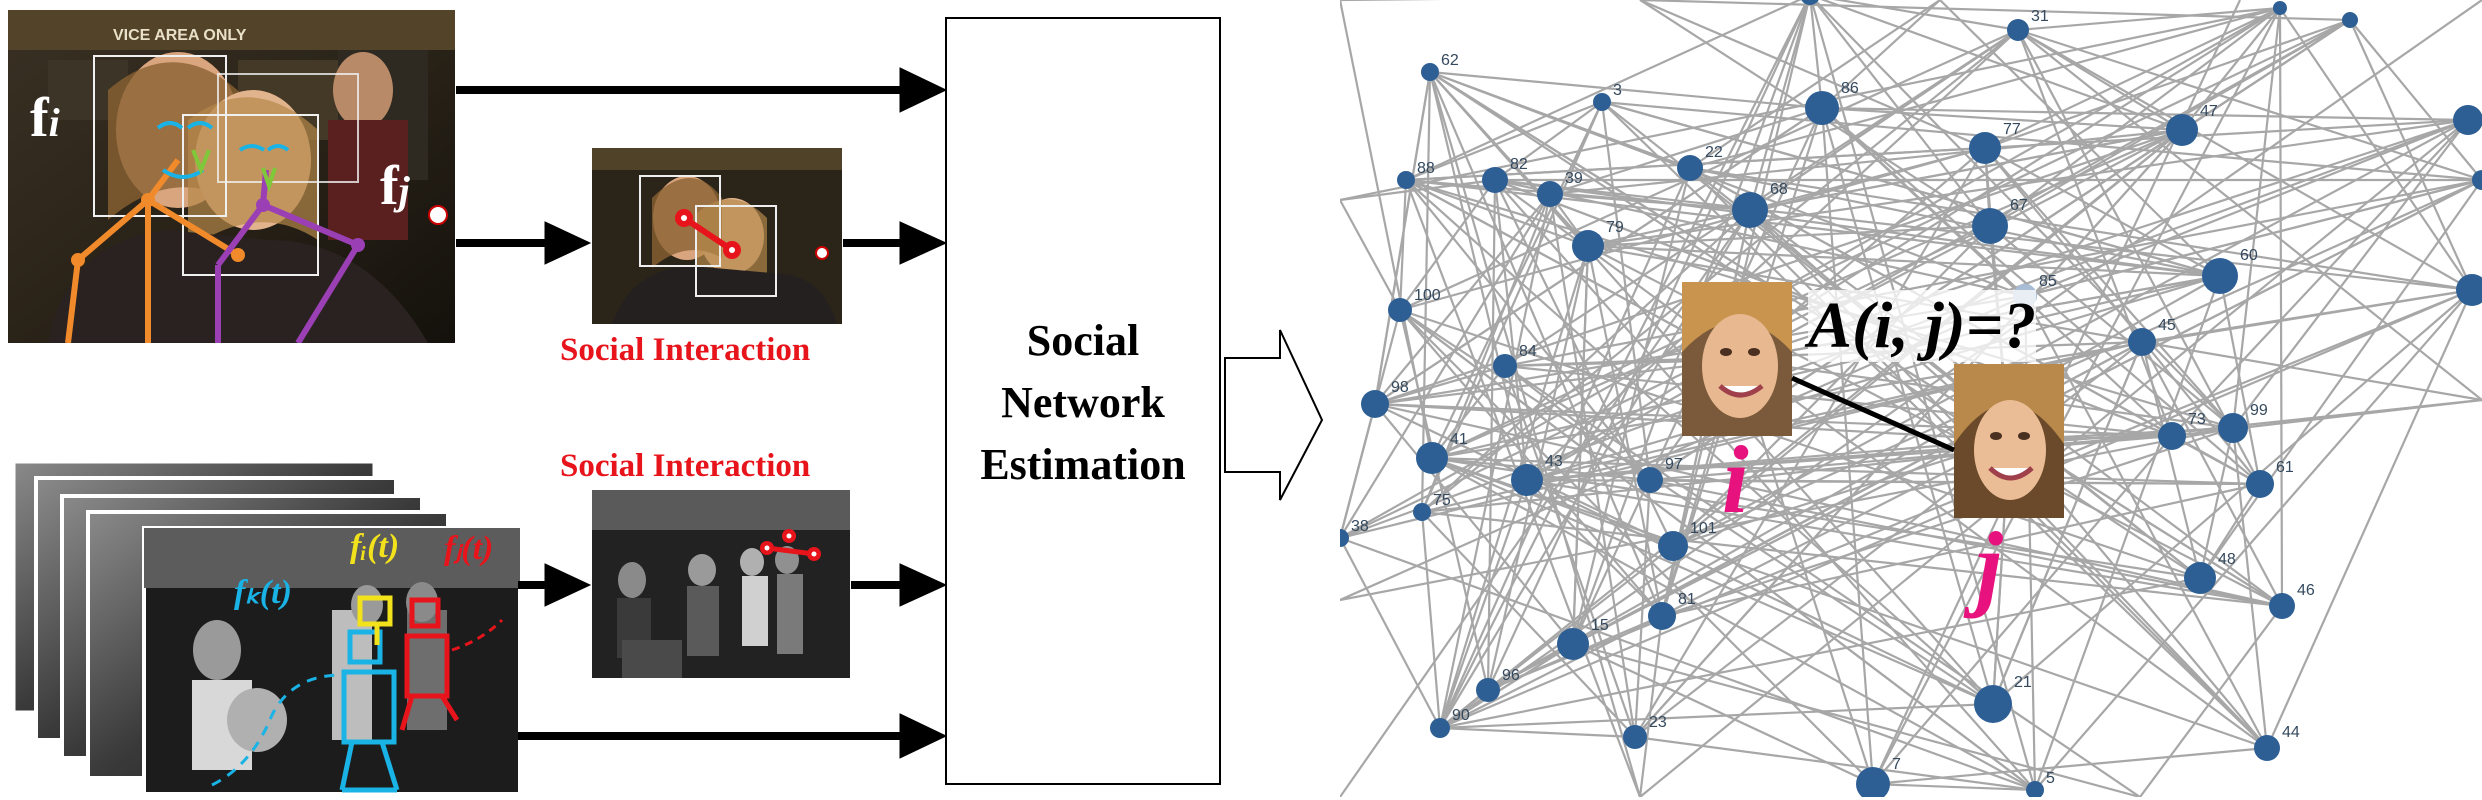  Describe the element at coordinates (1459, 439) in the screenshot. I see `graph-node-label: 41` at that location.